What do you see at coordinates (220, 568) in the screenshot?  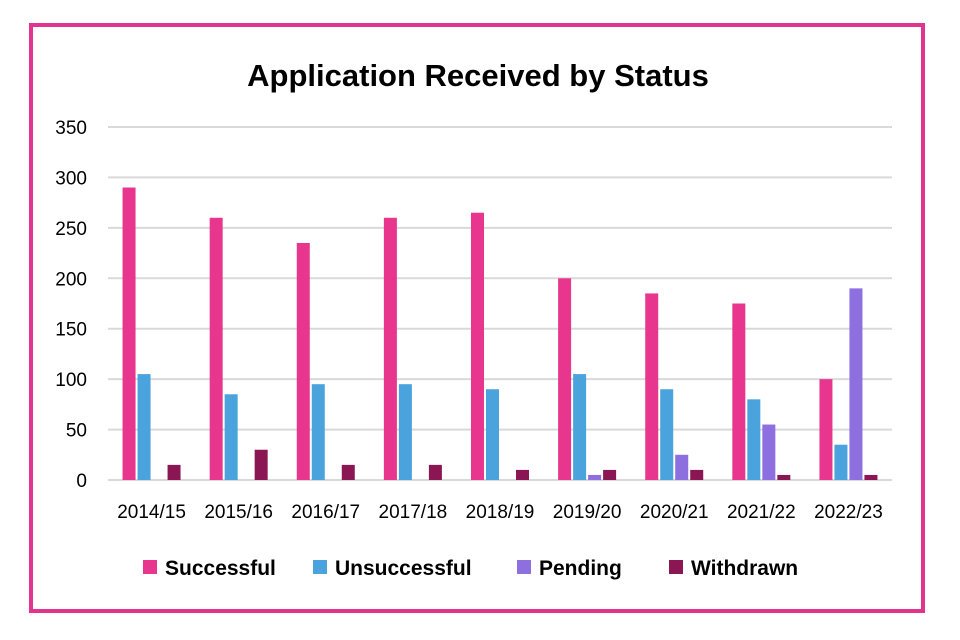 I see `legend-label-successful: Successful` at bounding box center [220, 568].